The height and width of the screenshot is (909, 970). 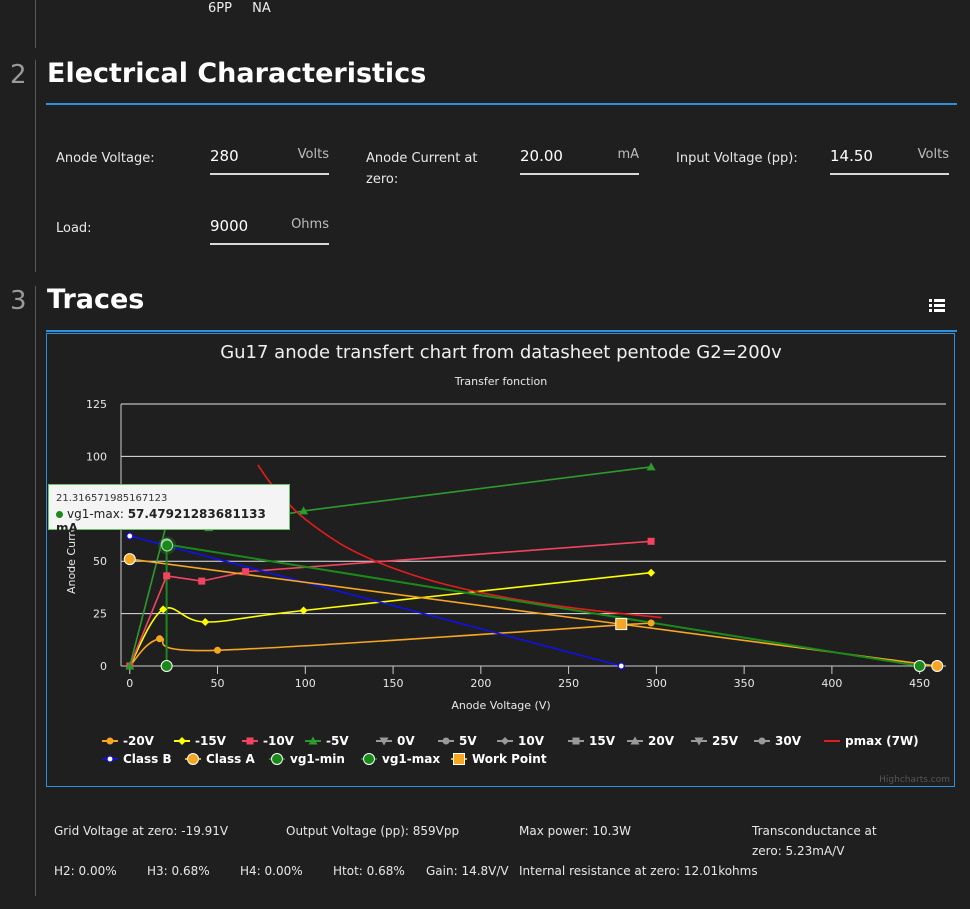 I want to click on anode-current-unit: mA, so click(x=628, y=154).